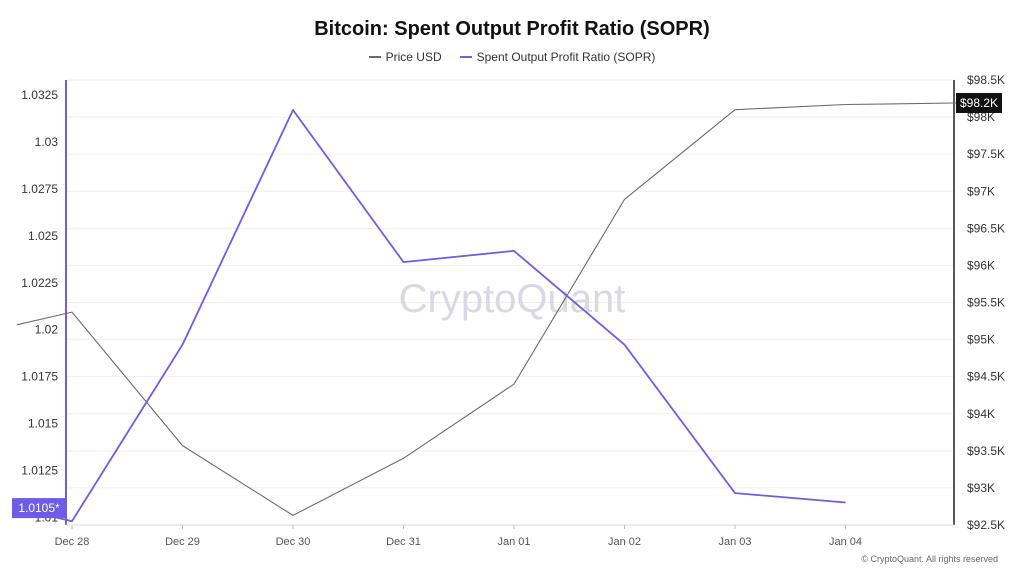 The height and width of the screenshot is (576, 1024). I want to click on right-last-value-badge, so click(979, 102).